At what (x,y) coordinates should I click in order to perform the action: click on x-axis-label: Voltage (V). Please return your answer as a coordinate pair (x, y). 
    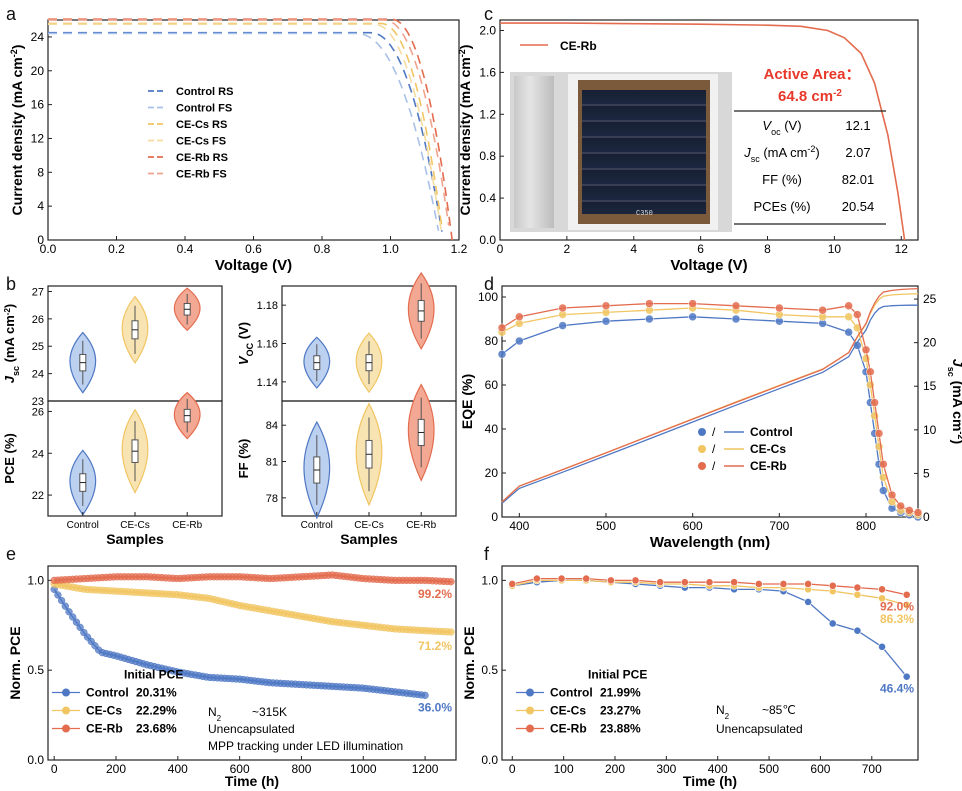
    Looking at the image, I should click on (253, 265).